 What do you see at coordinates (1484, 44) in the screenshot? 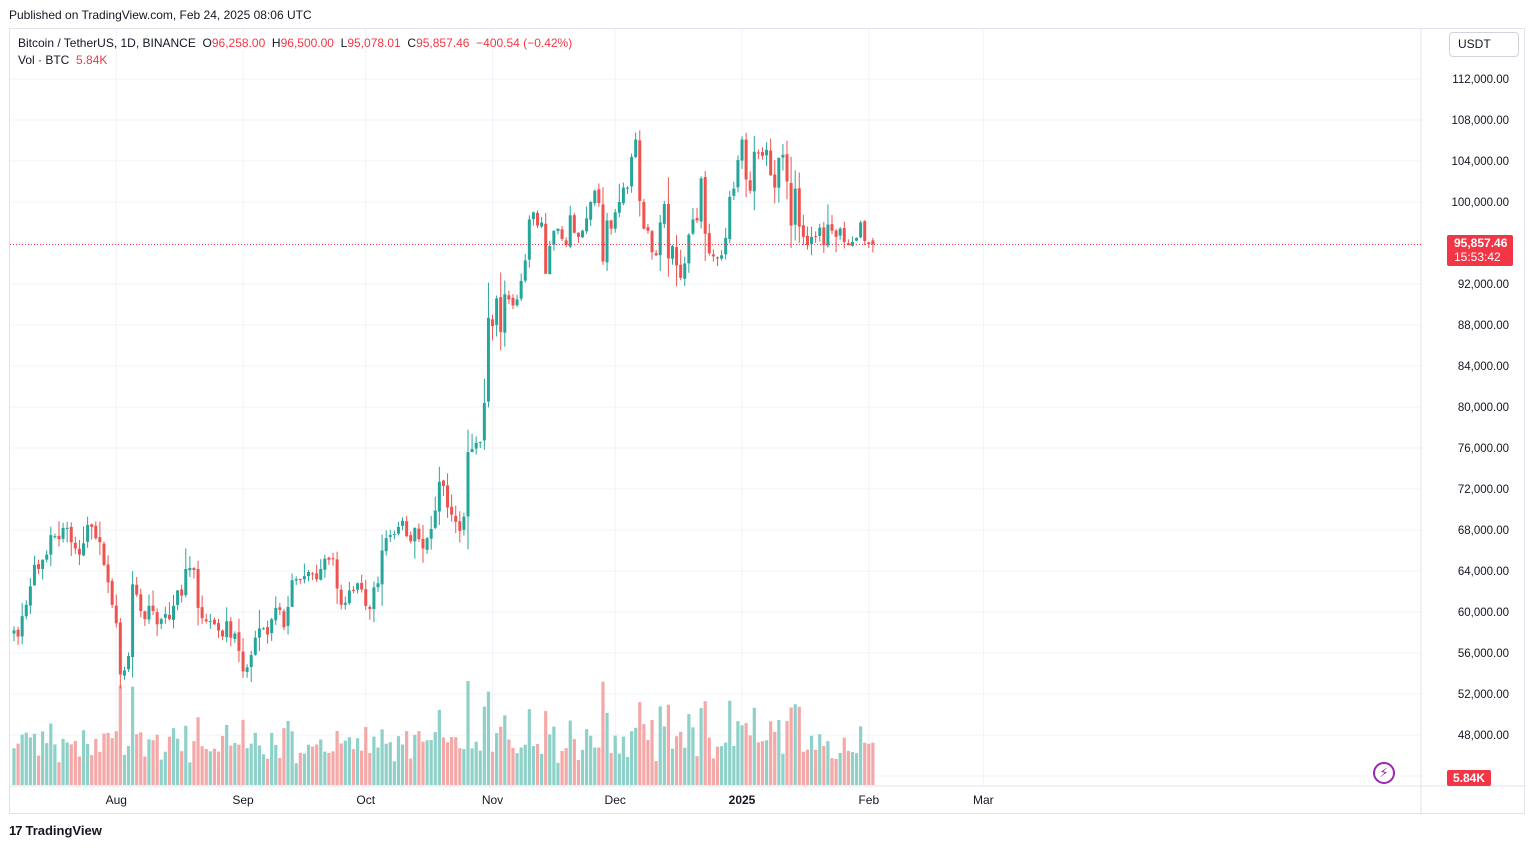
I see `currency-selector: USDT` at bounding box center [1484, 44].